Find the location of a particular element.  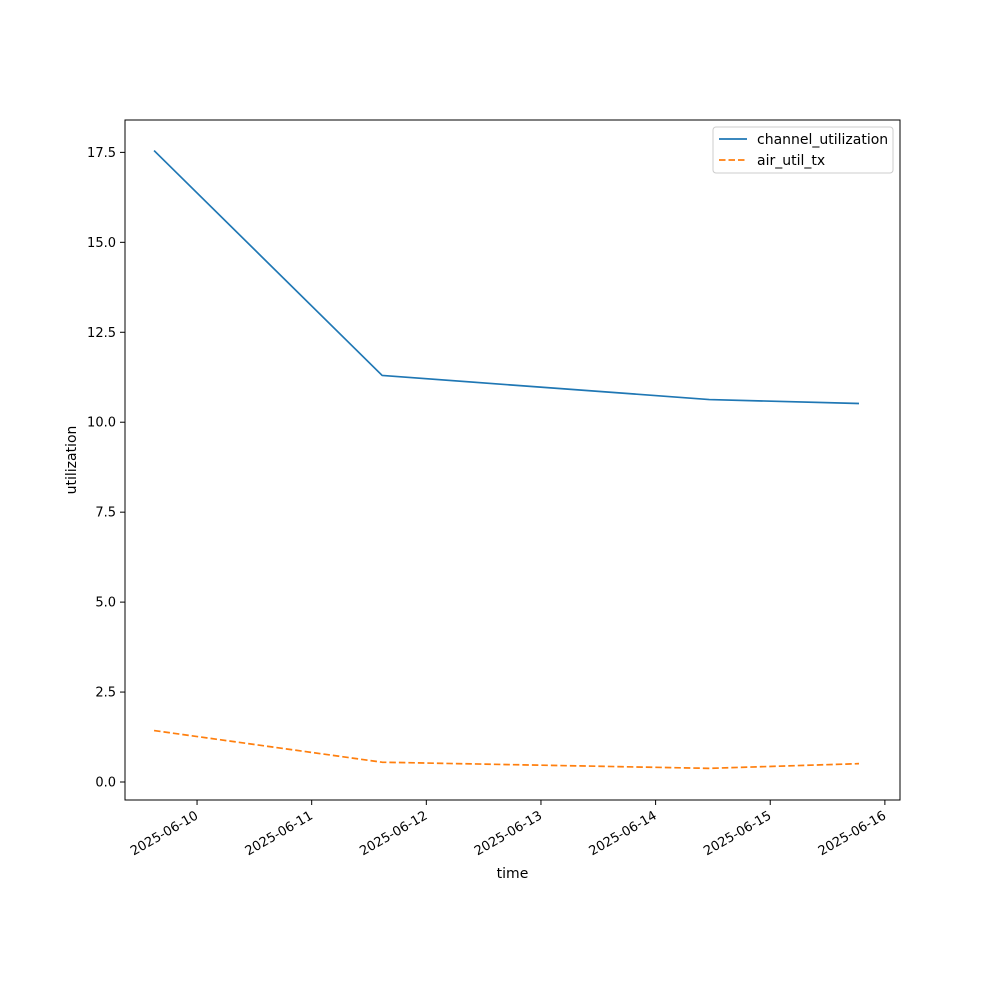

y-tick-label: 7.5 is located at coordinates (105, 513).